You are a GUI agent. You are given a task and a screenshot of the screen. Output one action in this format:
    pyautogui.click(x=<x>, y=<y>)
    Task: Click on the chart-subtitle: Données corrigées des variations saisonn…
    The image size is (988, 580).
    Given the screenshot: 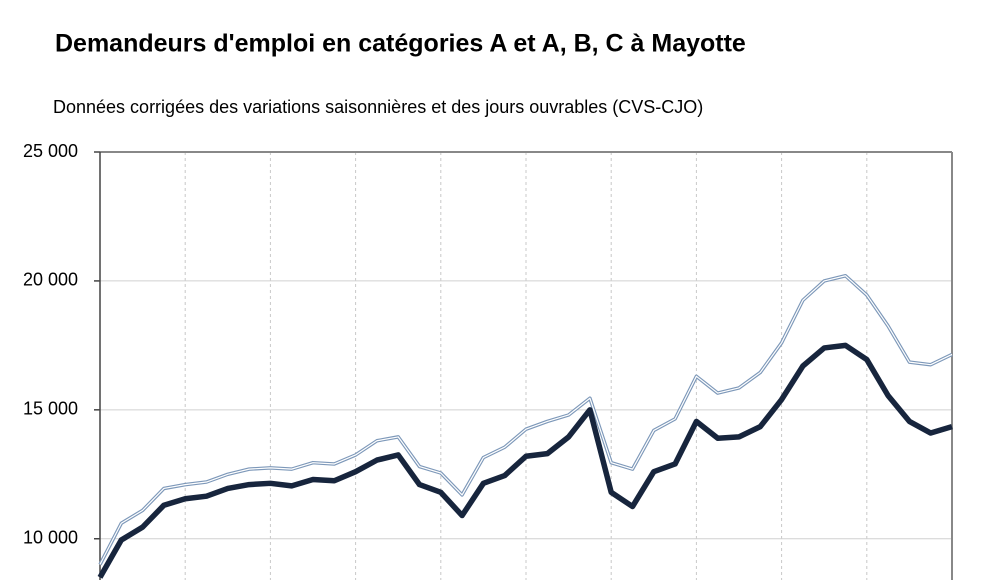 What is the action you would take?
    pyautogui.click(x=378, y=107)
    